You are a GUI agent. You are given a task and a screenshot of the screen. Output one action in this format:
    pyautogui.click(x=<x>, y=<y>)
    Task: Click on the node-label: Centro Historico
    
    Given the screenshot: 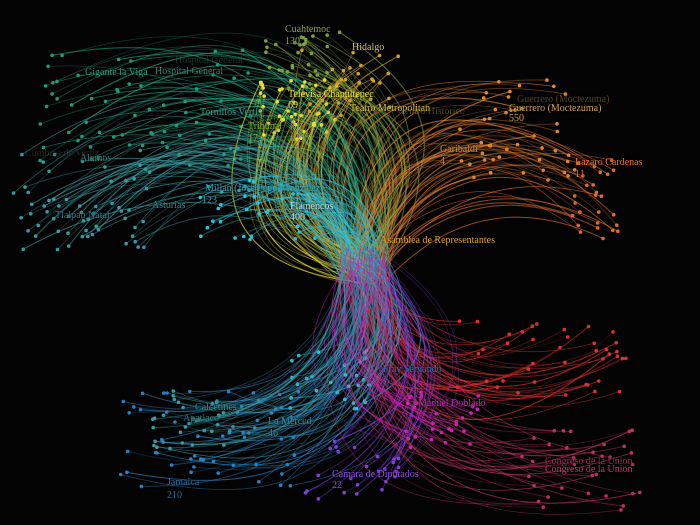 What is the action you would take?
    pyautogui.click(x=431, y=111)
    